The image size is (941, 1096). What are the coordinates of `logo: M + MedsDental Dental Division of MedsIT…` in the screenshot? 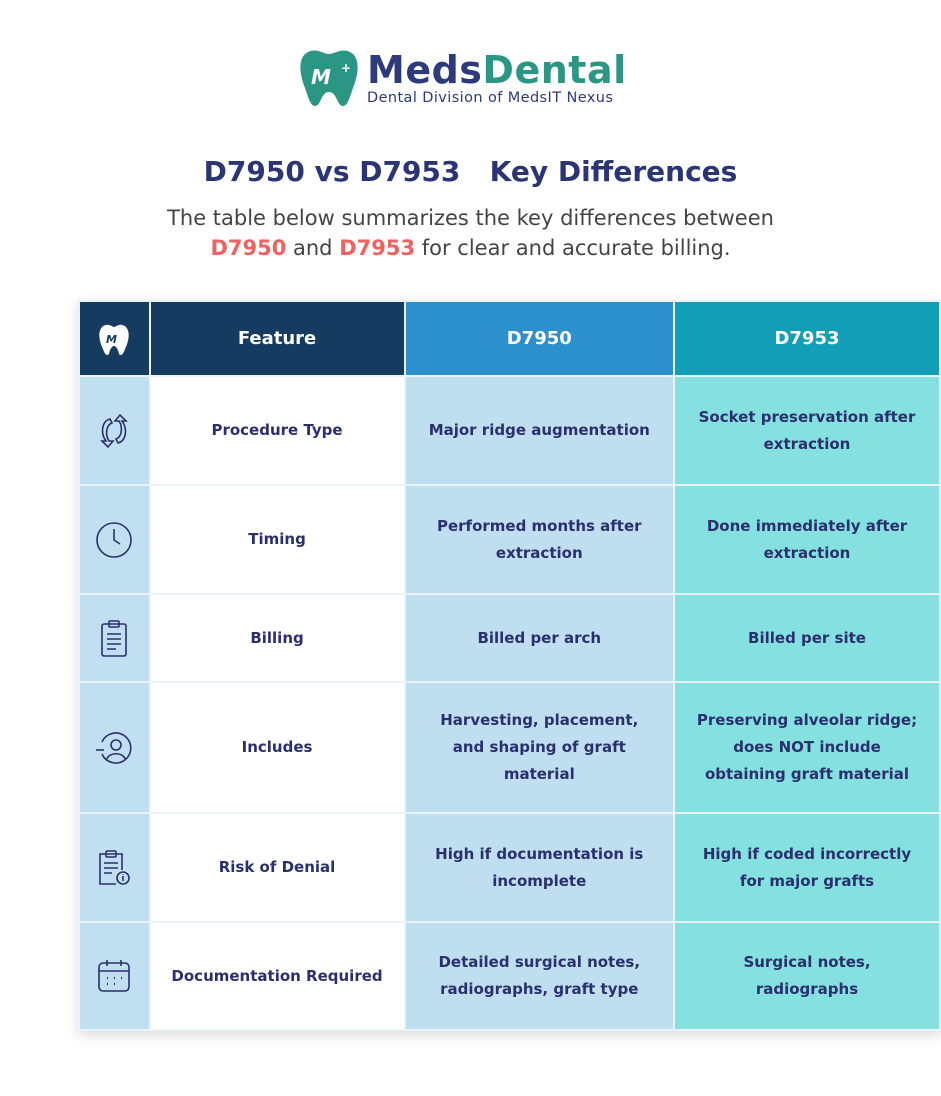 It's located at (462, 78).